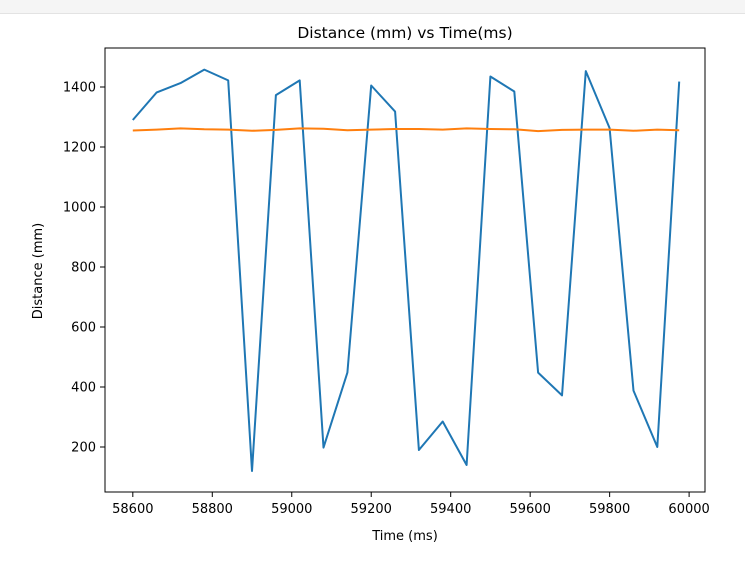 This screenshot has height=563, width=745. I want to click on x-tick-label: 60000, so click(688, 509).